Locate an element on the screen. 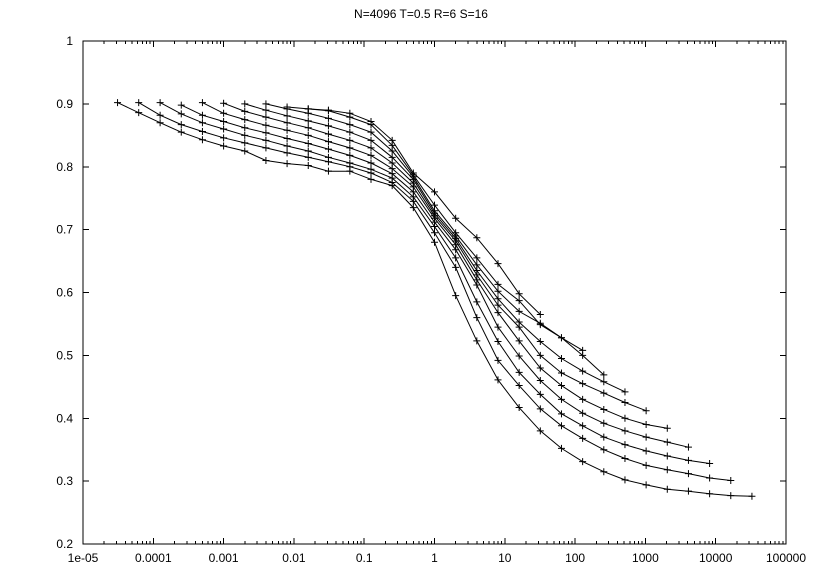  x-tick-label: 0.1 is located at coordinates (364, 558).